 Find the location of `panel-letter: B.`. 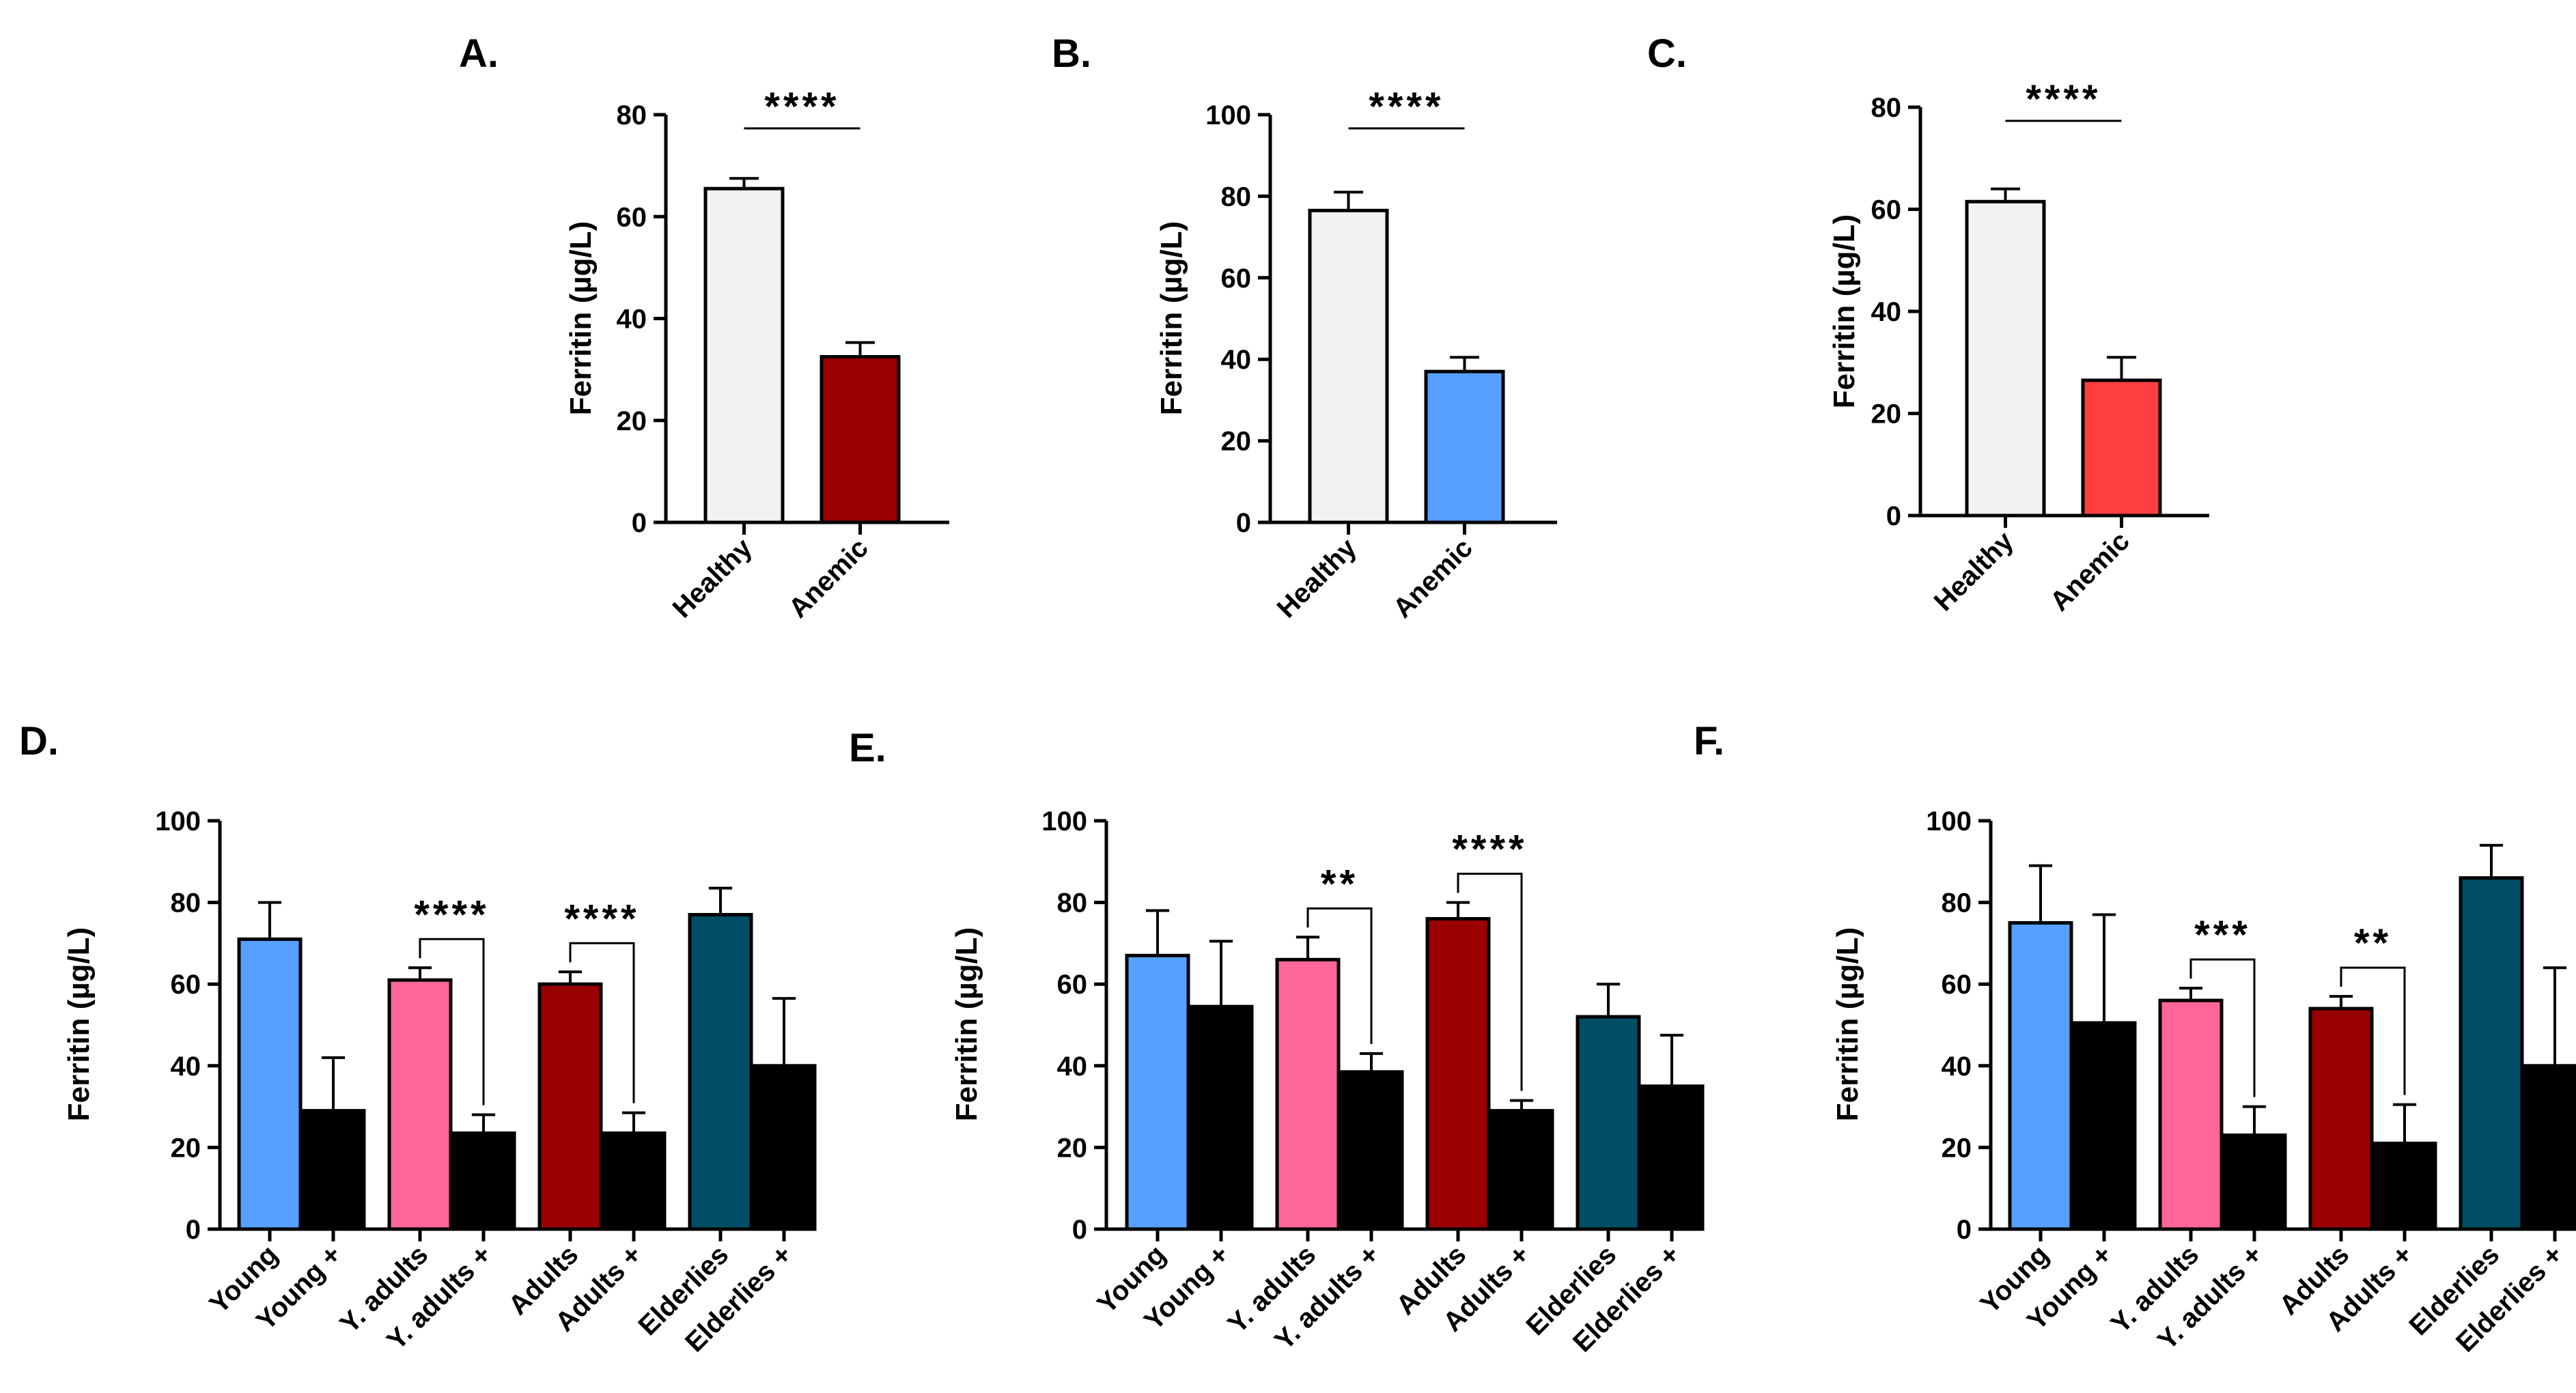

panel-letter: B. is located at coordinates (1071, 53).